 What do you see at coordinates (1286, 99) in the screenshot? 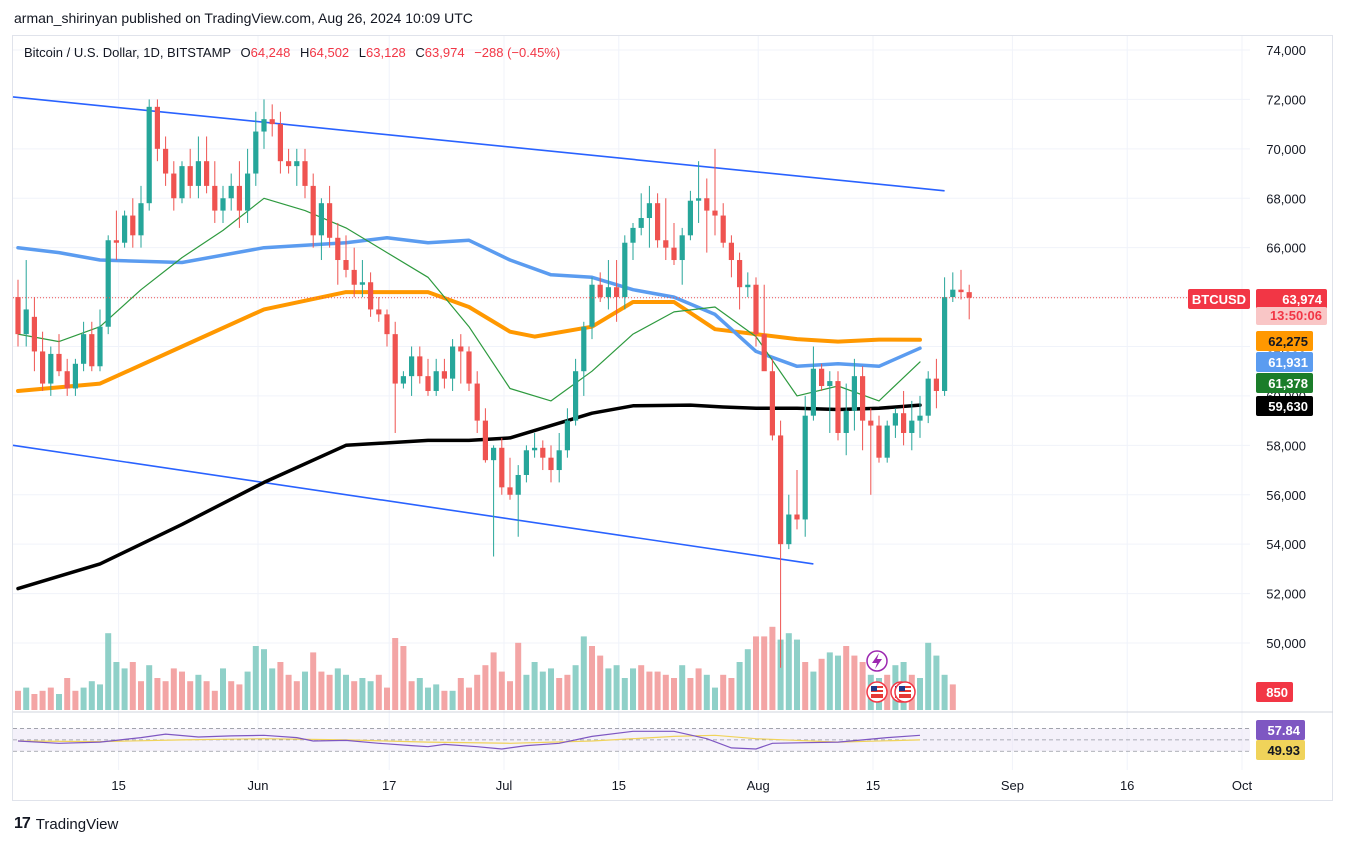
I see `price-tick-label: 72,000` at bounding box center [1286, 99].